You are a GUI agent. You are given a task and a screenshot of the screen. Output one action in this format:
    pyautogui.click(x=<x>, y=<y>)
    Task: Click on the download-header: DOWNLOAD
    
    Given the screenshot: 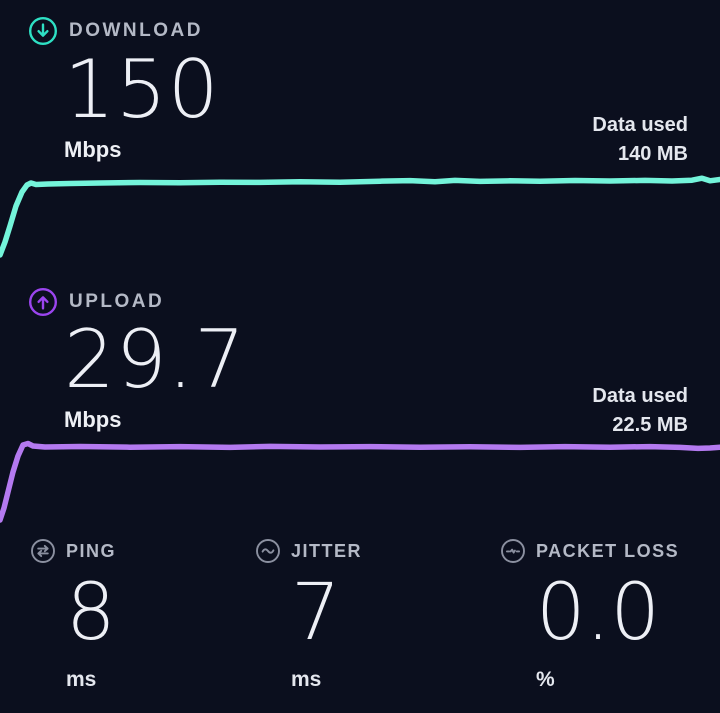 What is the action you would take?
    pyautogui.click(x=115, y=31)
    